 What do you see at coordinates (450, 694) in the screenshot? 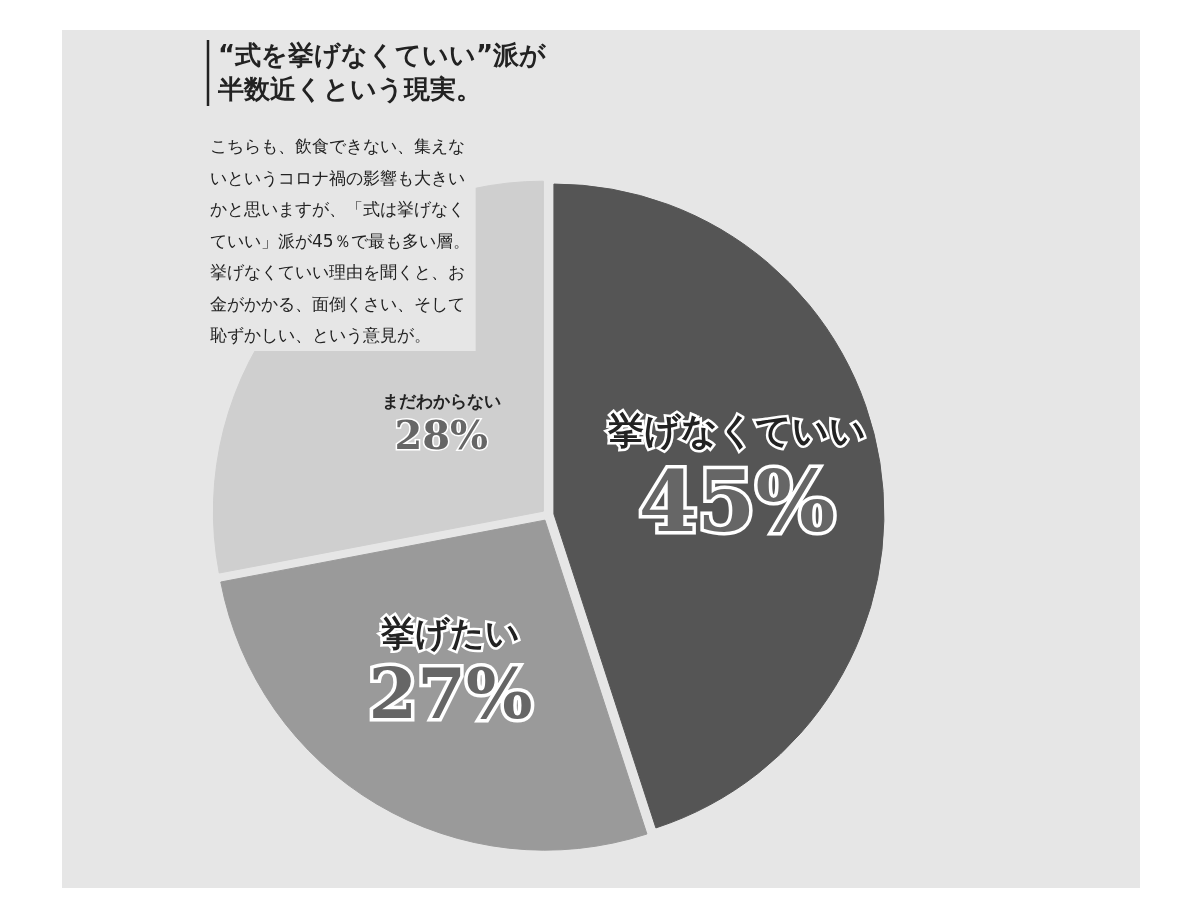
I see `data-label: 27%` at bounding box center [450, 694].